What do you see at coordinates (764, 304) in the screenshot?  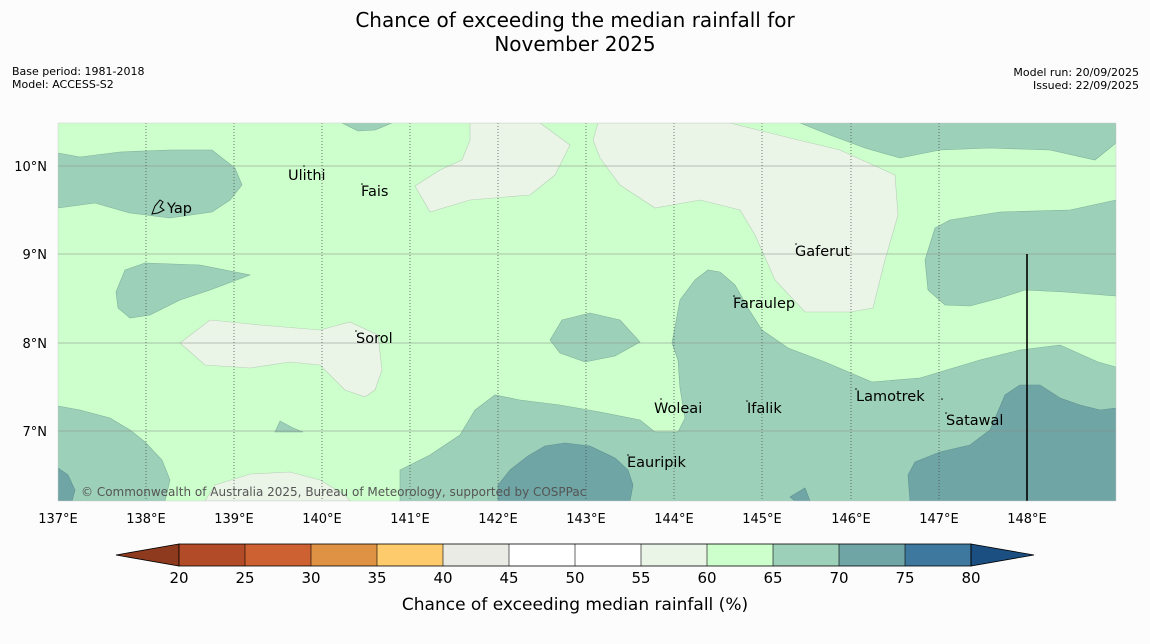 I see `place-faraulep: Faraulep` at bounding box center [764, 304].